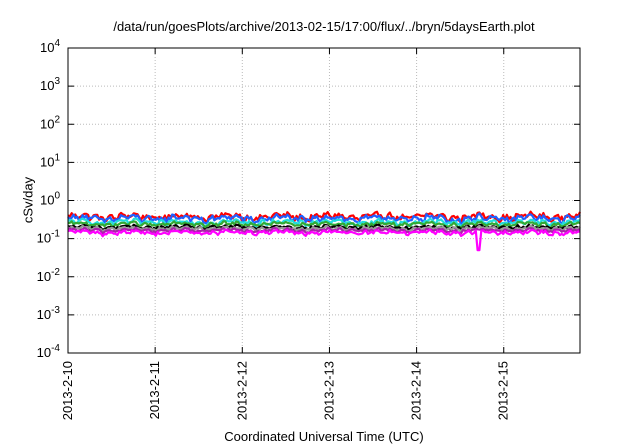 The height and width of the screenshot is (448, 640). I want to click on x-axis-label: Coordinated Universal Time (UTC), so click(324, 436).